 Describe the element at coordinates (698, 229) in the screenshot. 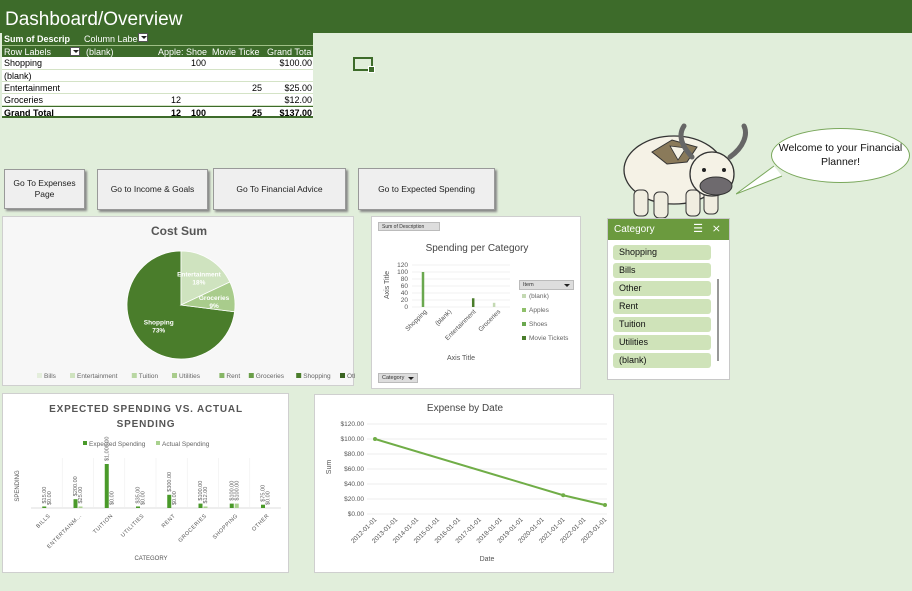

I see `multi-select-icon: ☰` at that location.